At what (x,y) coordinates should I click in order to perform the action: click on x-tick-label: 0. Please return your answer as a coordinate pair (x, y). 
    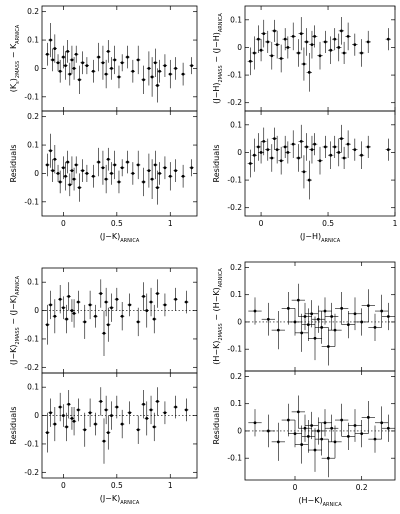
    Looking at the image, I should click on (295, 487).